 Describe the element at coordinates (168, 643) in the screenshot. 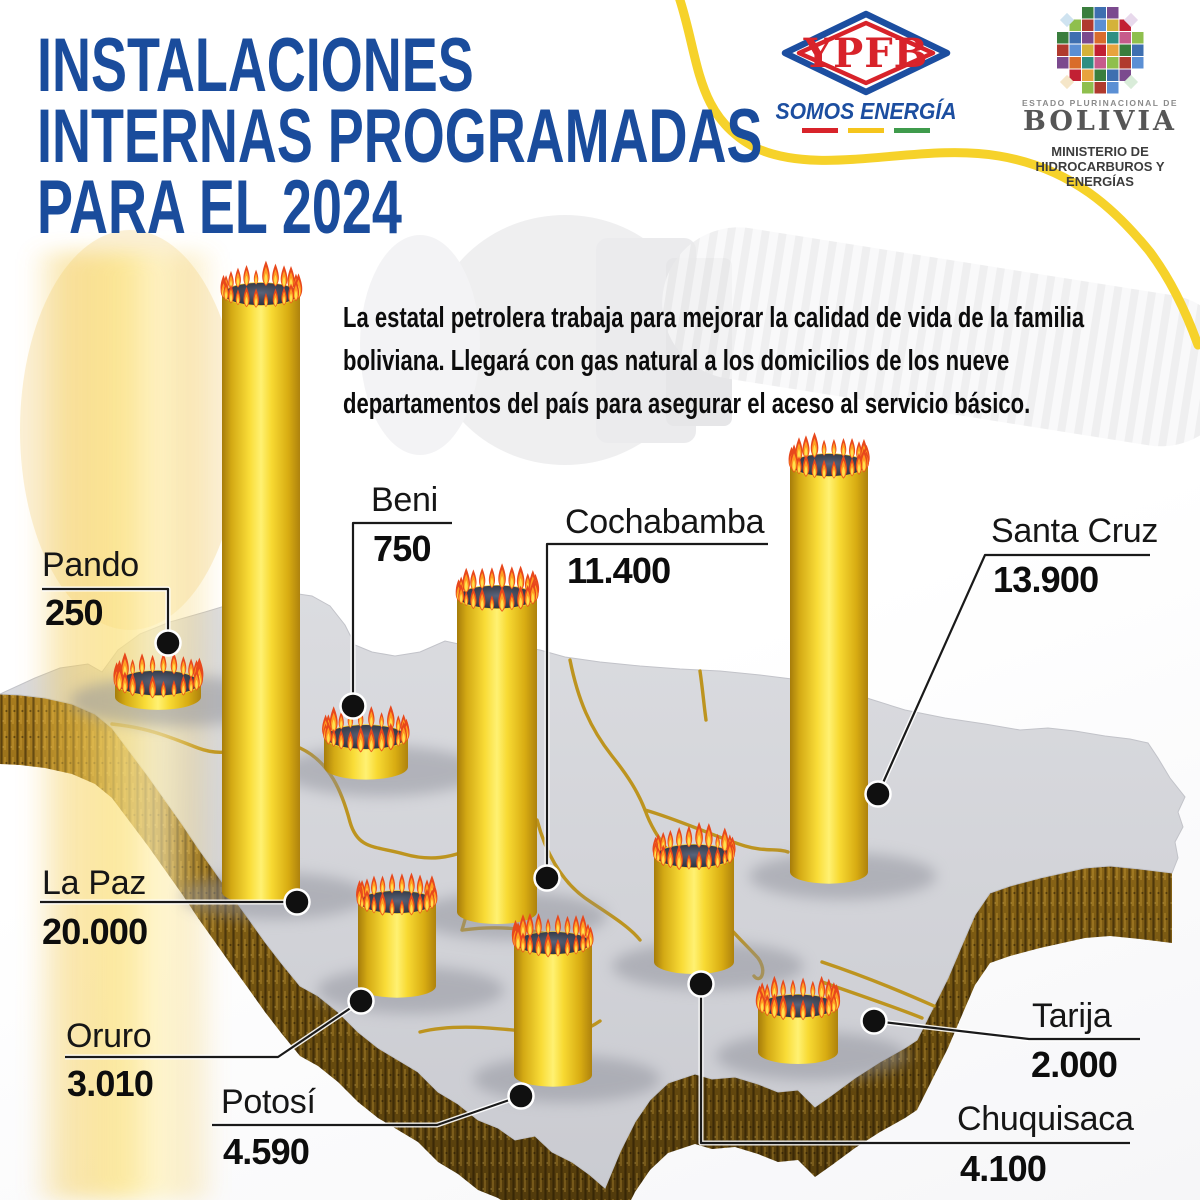

I see `map-dot-pando` at that location.